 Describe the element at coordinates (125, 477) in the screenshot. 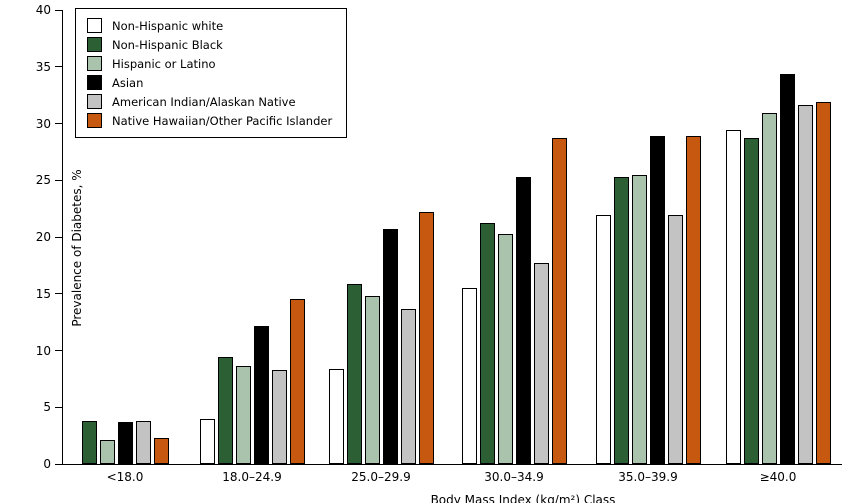

I see `x-tick-label: <18.0` at that location.